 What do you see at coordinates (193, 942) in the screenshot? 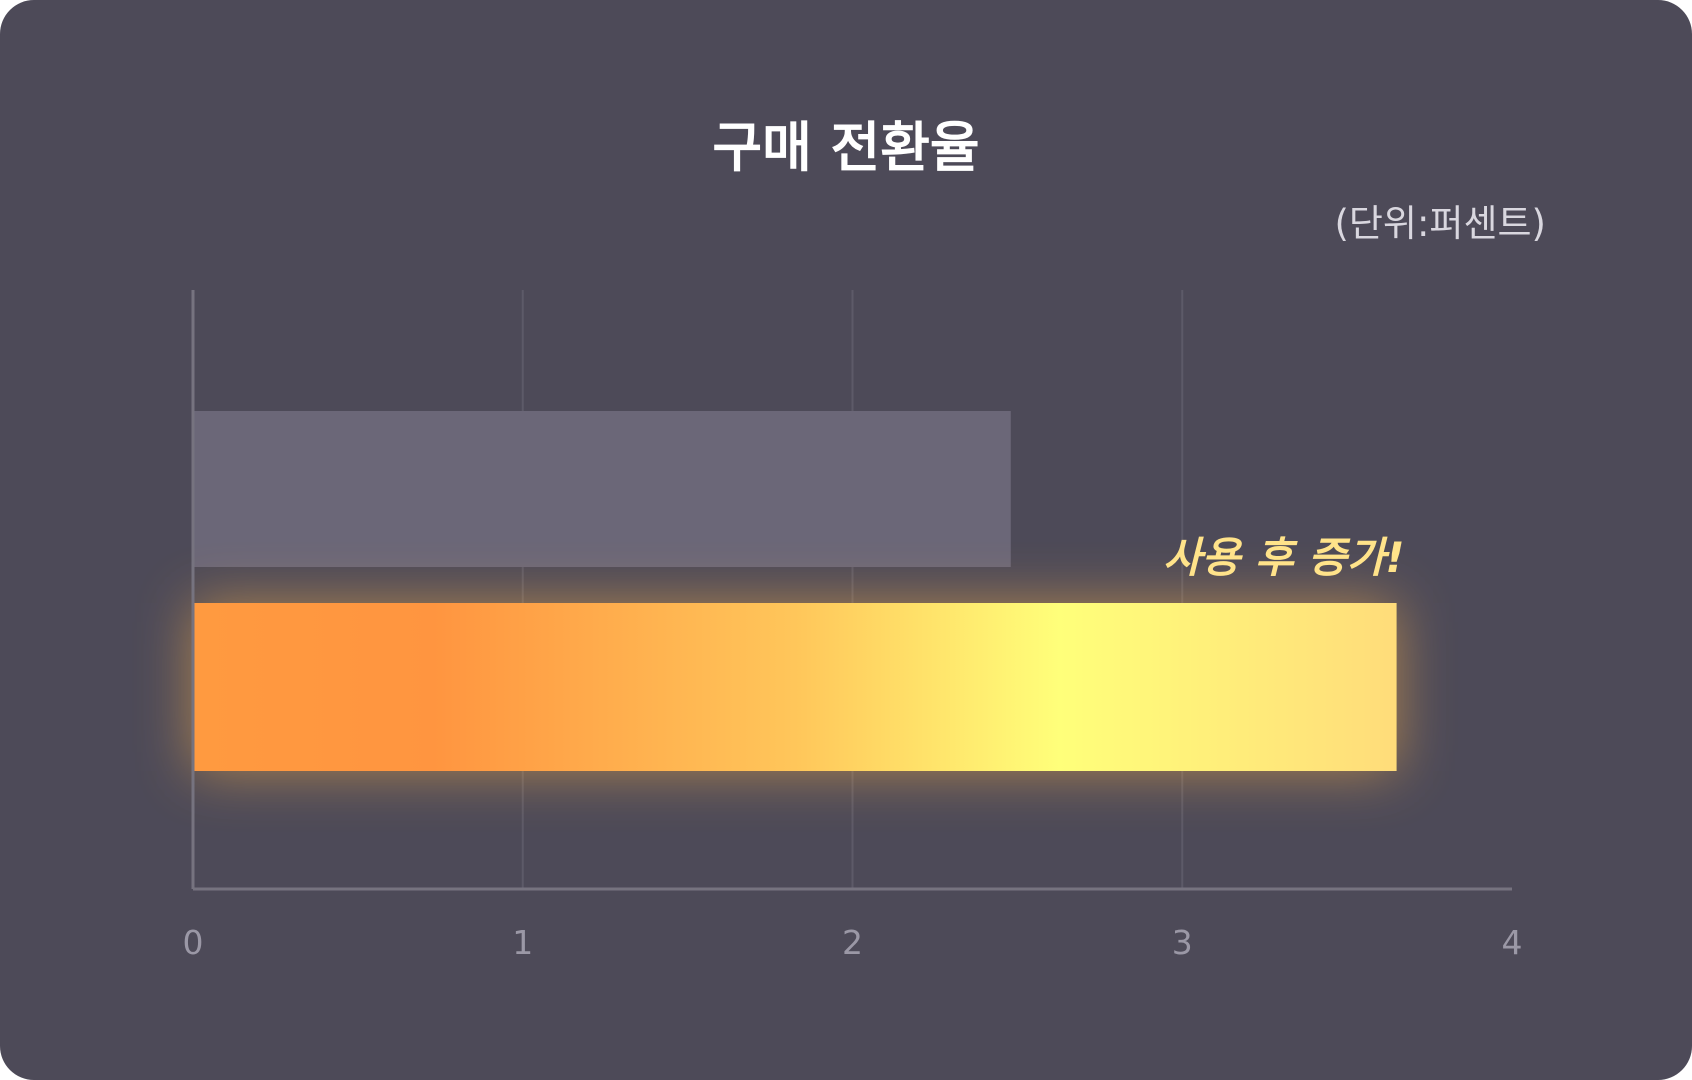
I see `x-tick-label: 0` at bounding box center [193, 942].